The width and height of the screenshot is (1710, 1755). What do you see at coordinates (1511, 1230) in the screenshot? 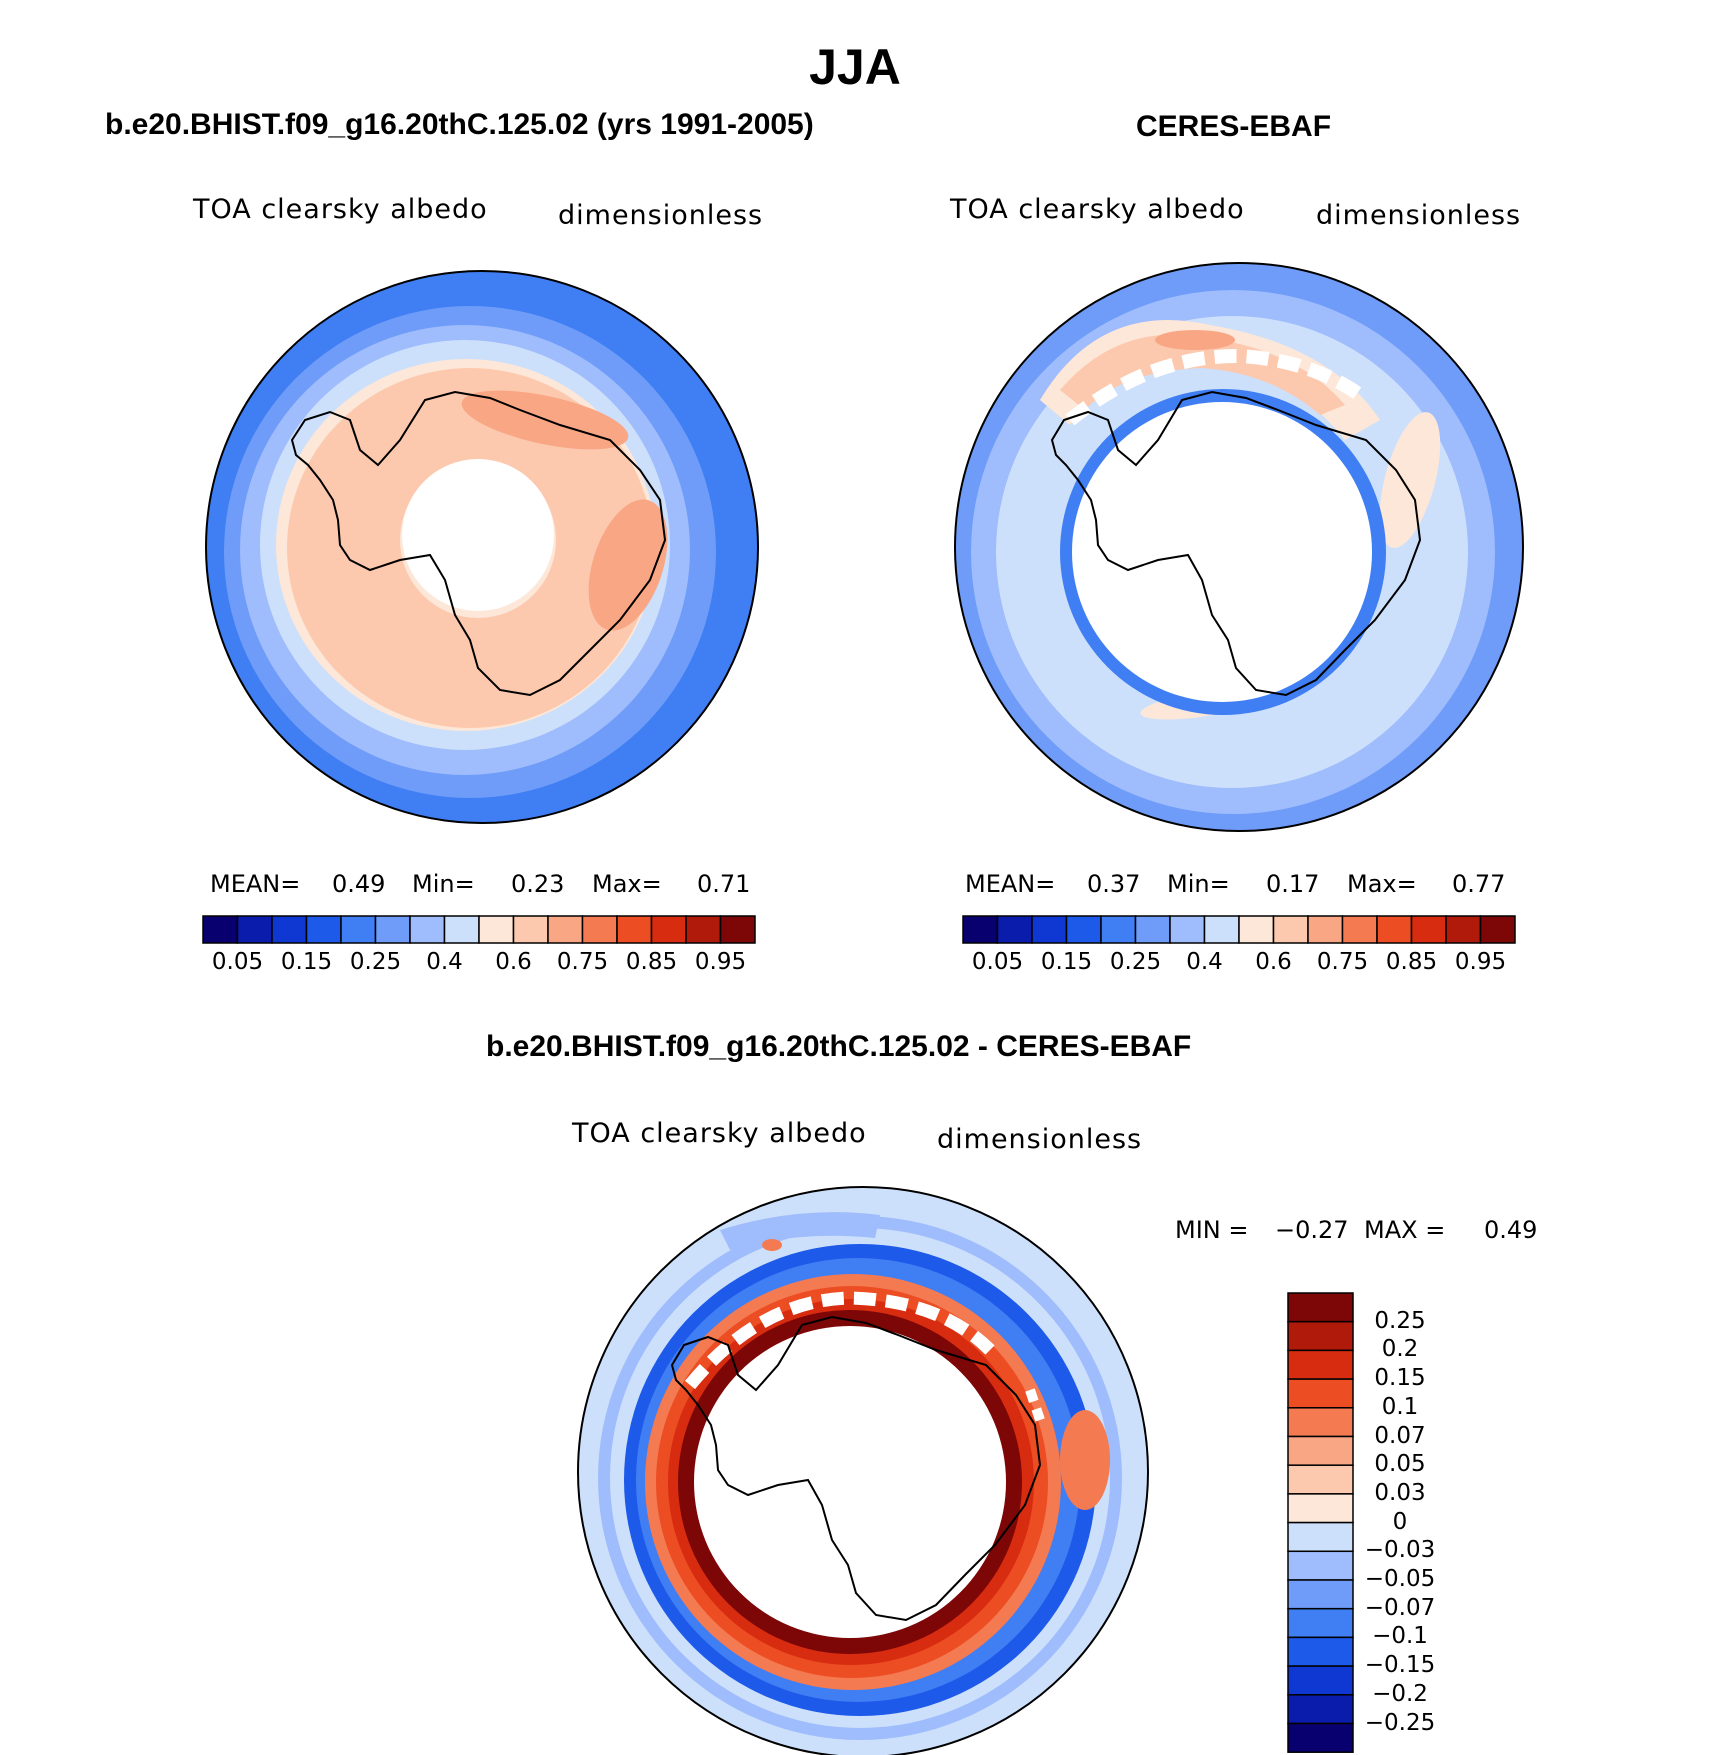
I see `panel3-max-value: 0.49` at bounding box center [1511, 1230].